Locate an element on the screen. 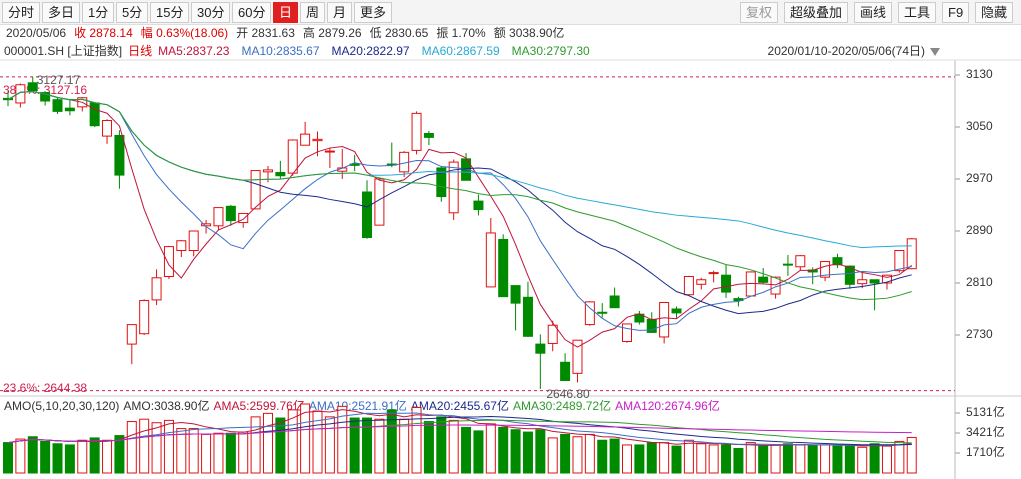 The image size is (1021, 479). tool-button: F9 is located at coordinates (956, 12).